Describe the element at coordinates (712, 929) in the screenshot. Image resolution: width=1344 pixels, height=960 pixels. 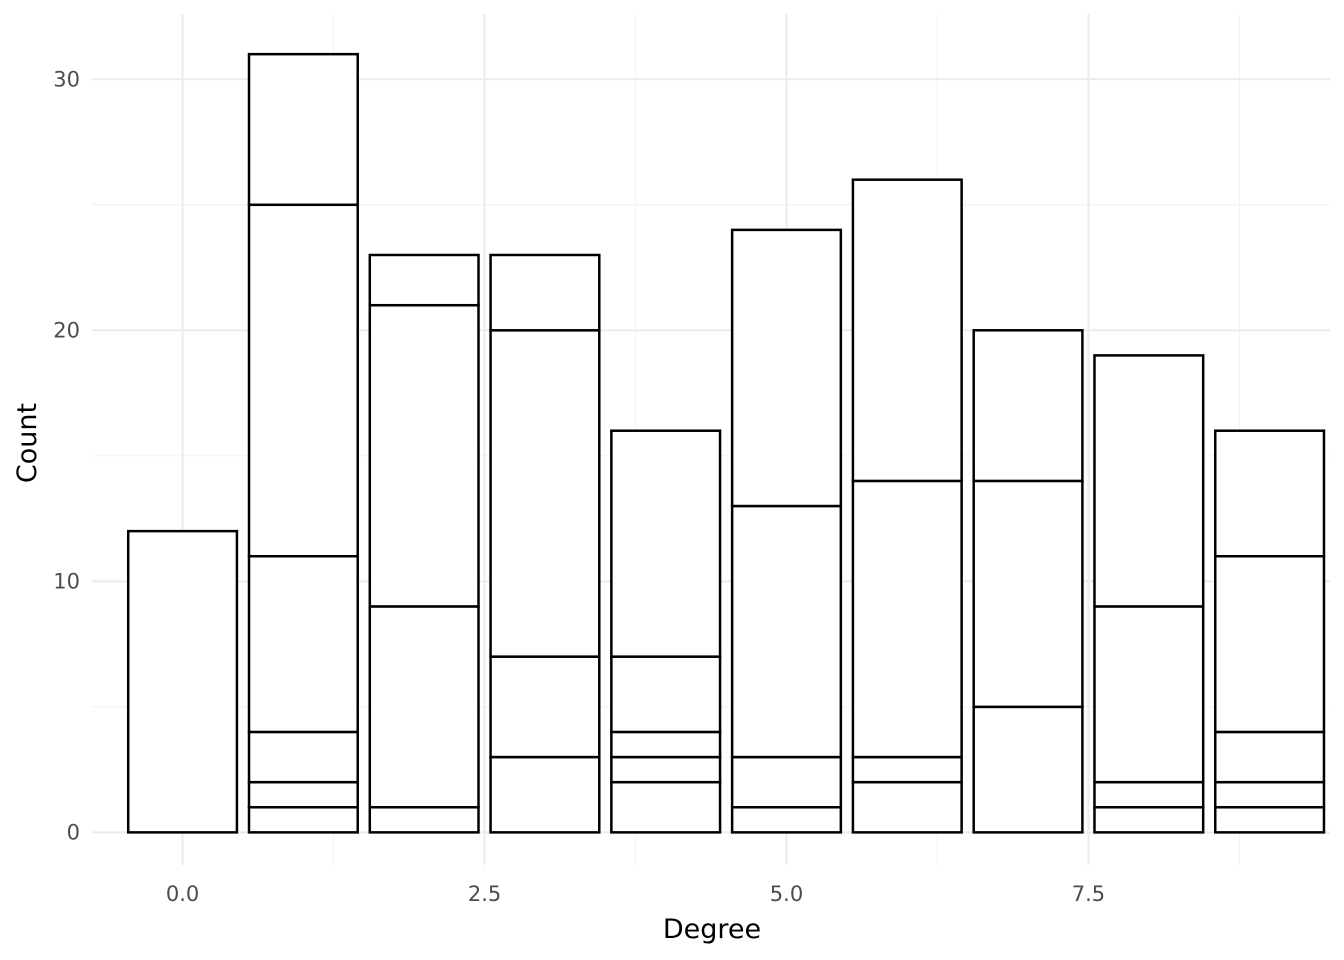
I see `x-axis-title: Degree` at that location.